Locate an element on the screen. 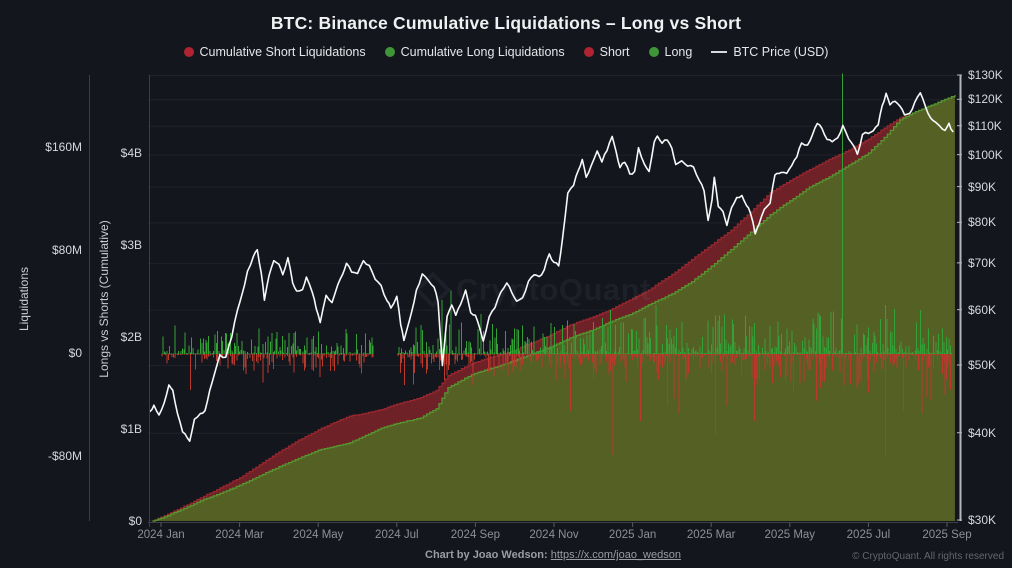 This screenshot has height=568, width=1012. x-axis-tick-label: 2024 Sep is located at coordinates (475, 535).